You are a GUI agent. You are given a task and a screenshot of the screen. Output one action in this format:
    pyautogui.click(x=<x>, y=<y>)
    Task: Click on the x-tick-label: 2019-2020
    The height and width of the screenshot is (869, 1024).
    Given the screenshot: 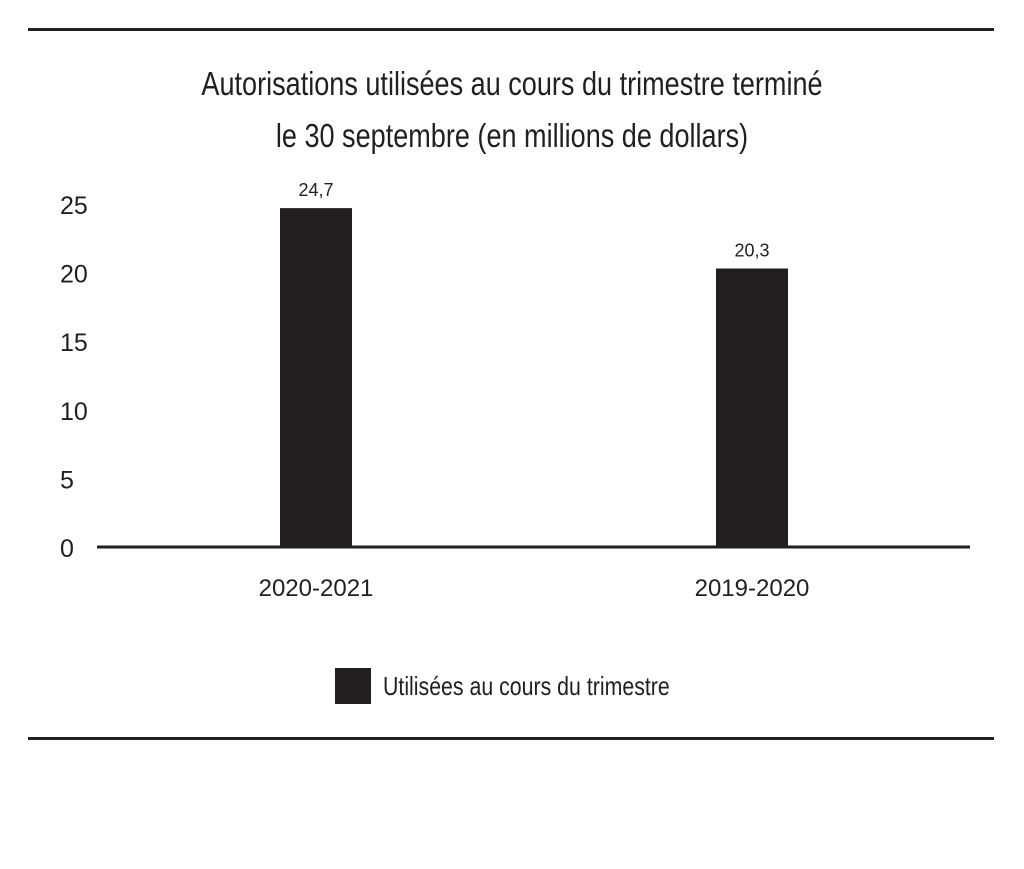 What is the action you would take?
    pyautogui.click(x=752, y=588)
    